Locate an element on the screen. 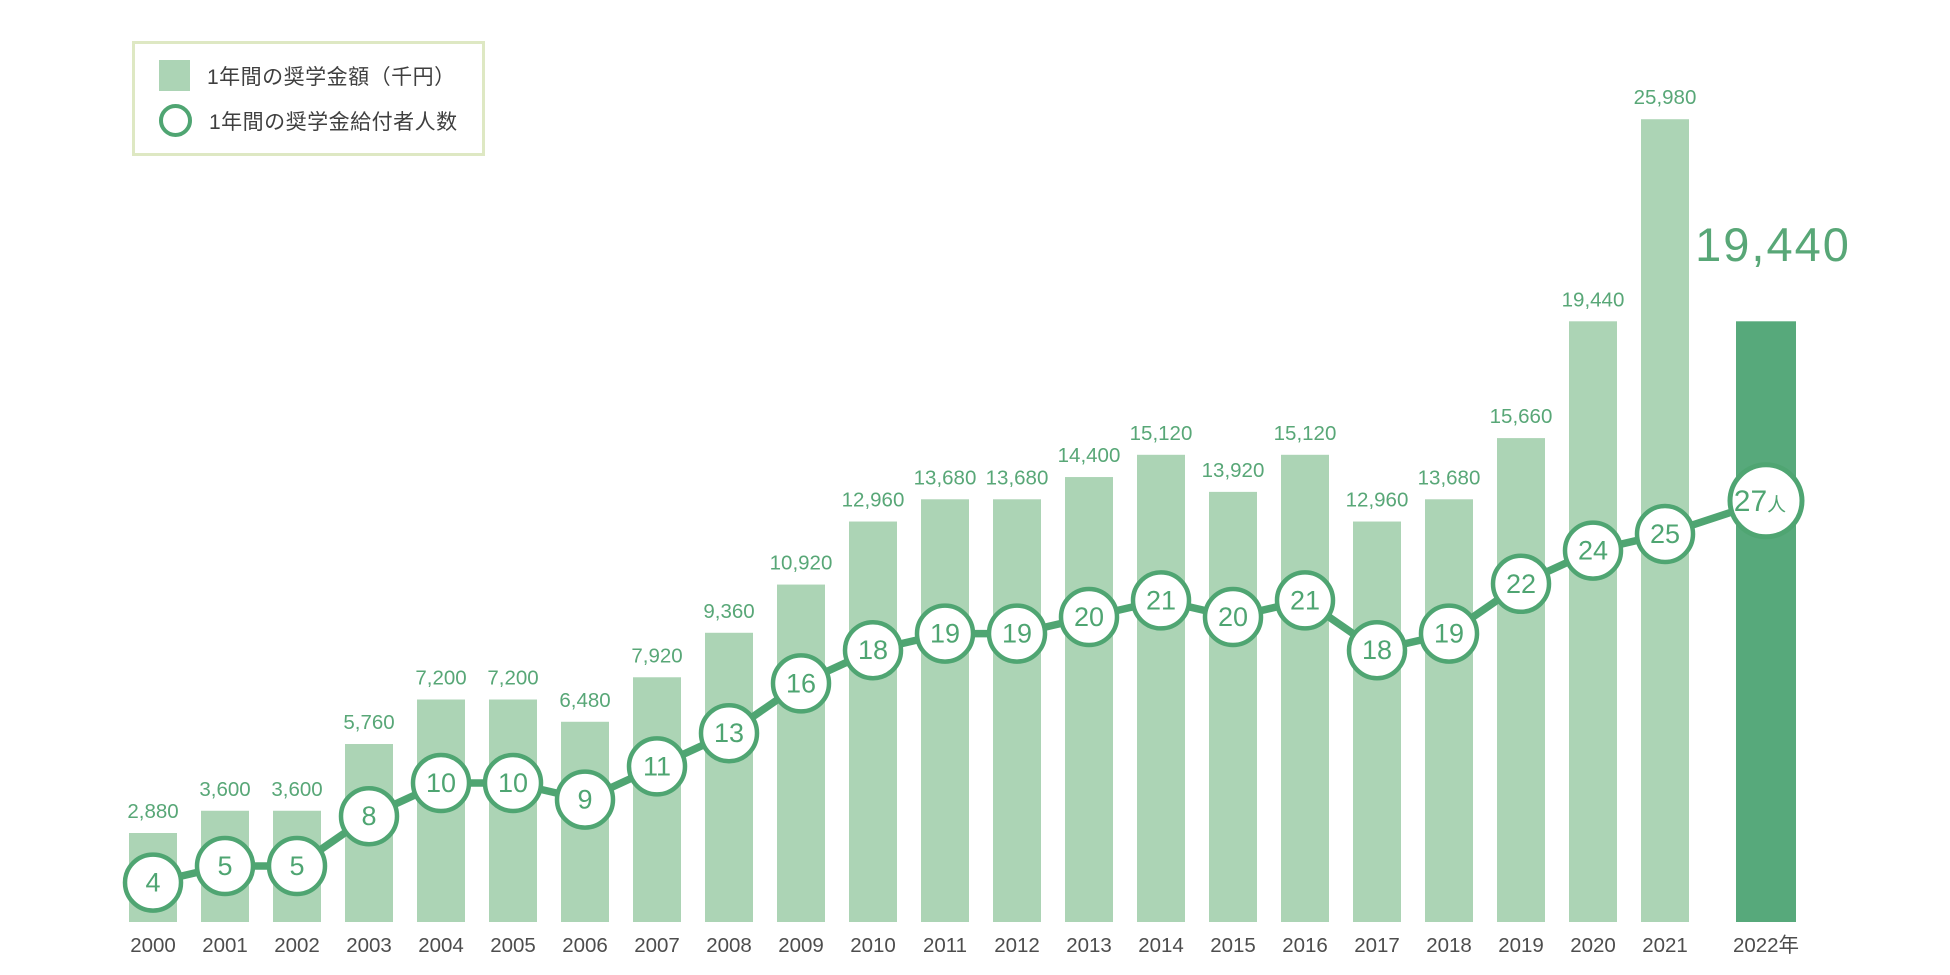 Image resolution: width=1950 pixels, height=975 pixels. year-label: 2017 is located at coordinates (1377, 945).